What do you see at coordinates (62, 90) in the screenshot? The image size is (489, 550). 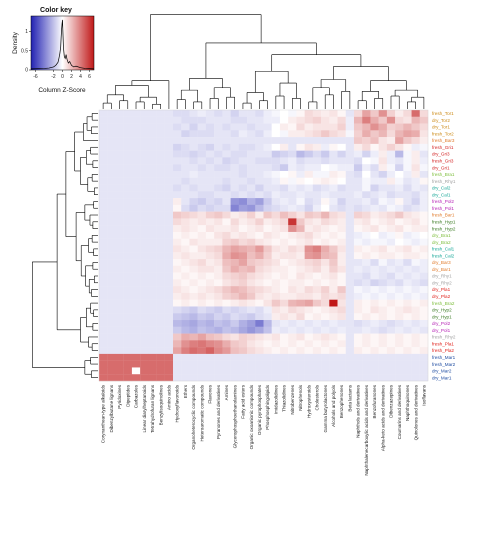 I see `color-key-x-label: Column Z-Score` at bounding box center [62, 90].